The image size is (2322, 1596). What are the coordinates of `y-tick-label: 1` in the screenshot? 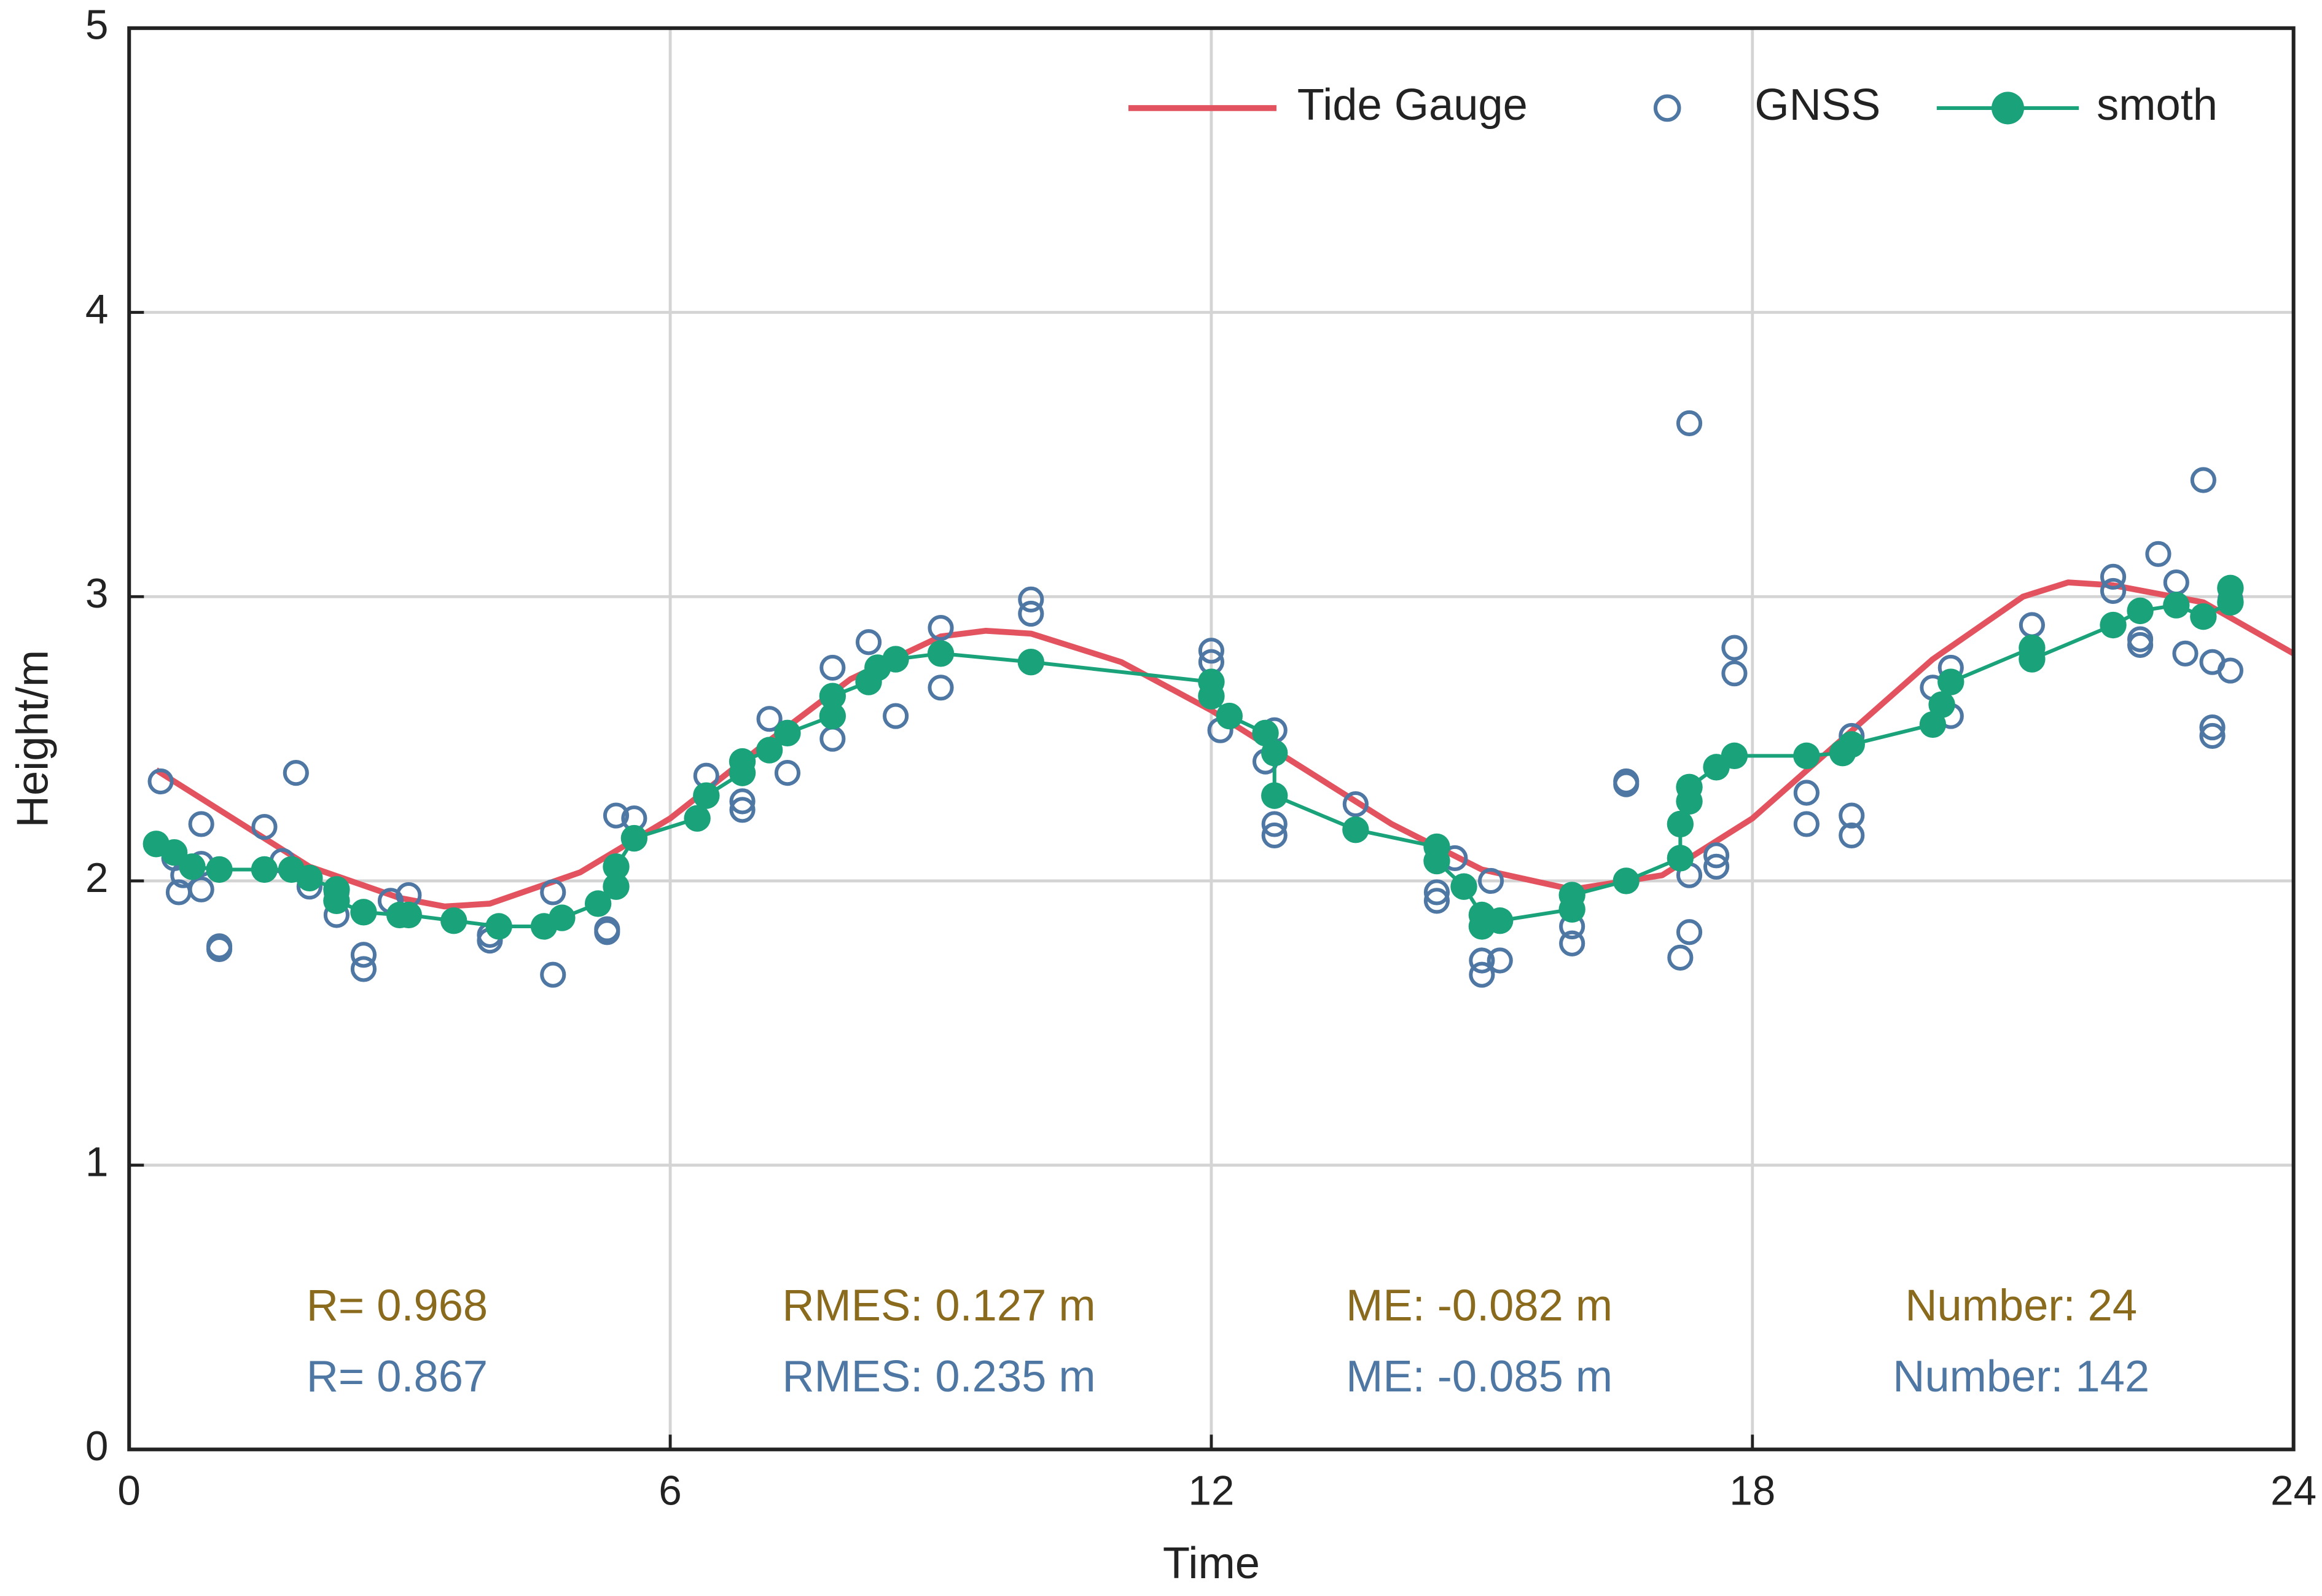 It's located at (97, 1163).